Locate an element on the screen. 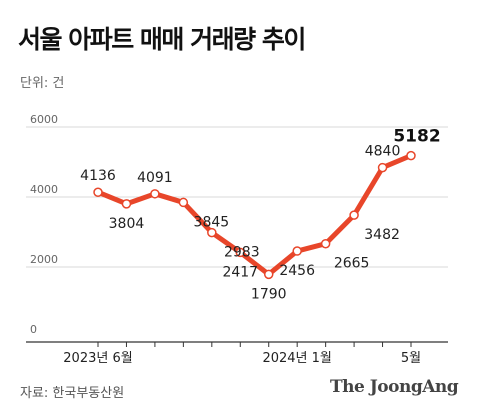 Image resolution: width=480 pixels, height=420 pixels. source-note: 자료: 한국부동산원 is located at coordinates (72, 393).